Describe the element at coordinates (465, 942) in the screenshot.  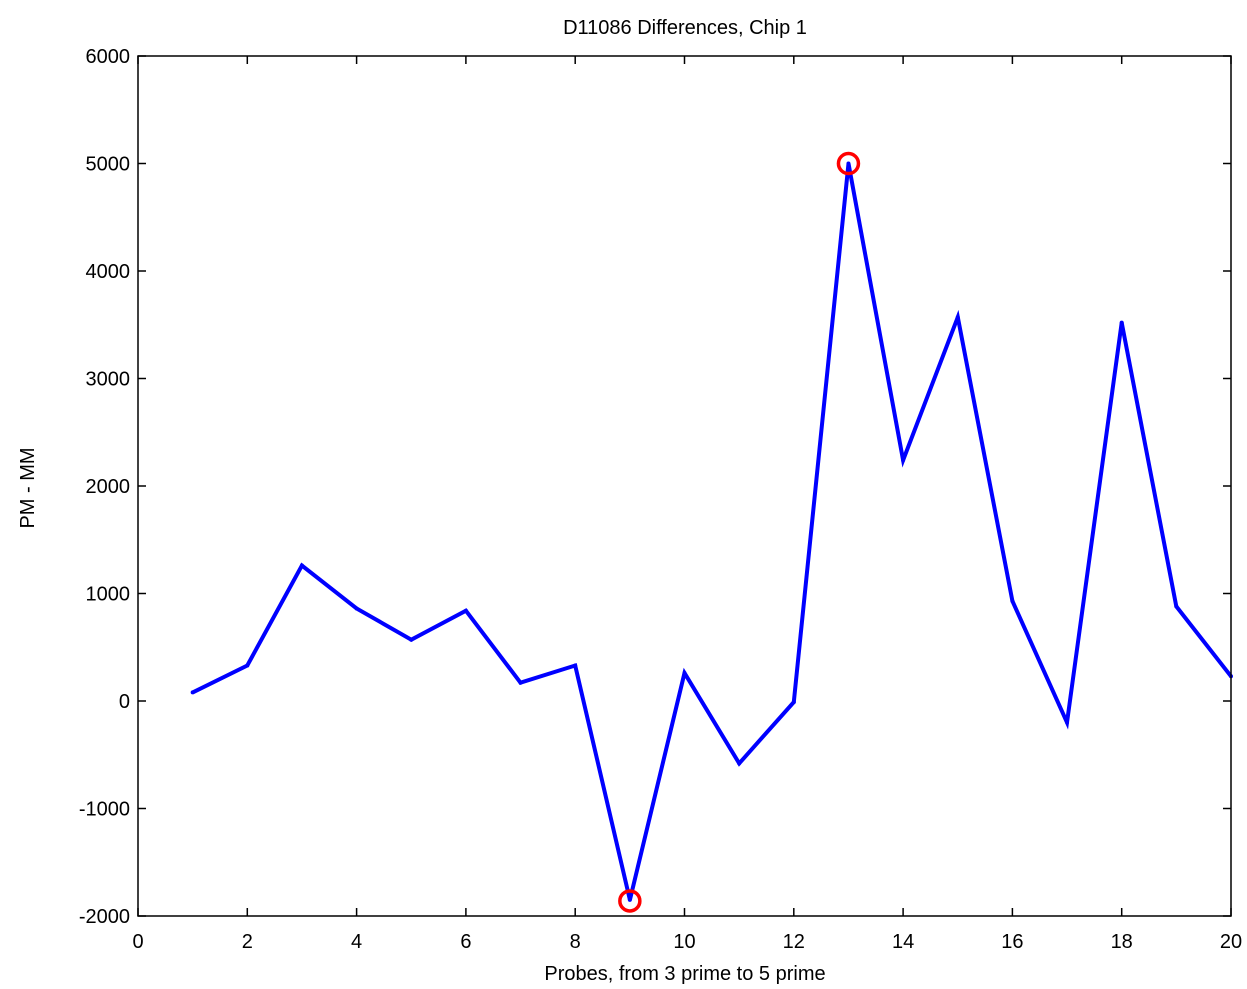
I see `x-tick-label: 6` at that location.